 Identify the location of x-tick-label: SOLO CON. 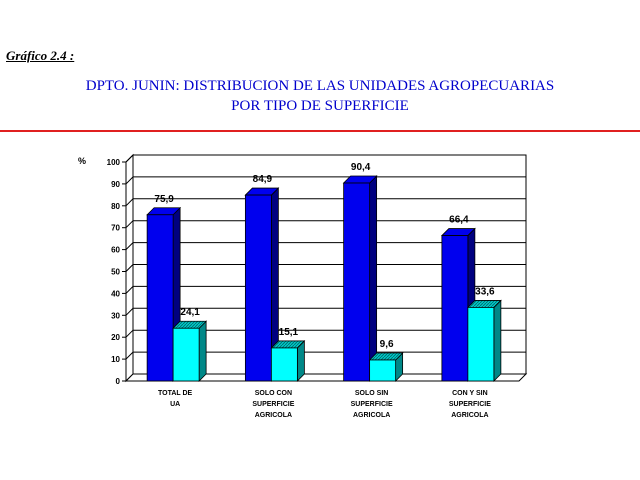
(273, 393).